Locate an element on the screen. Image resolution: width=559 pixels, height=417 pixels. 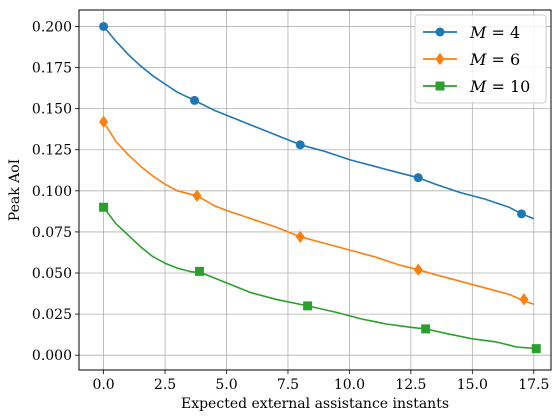
legend-entry: M = 6 is located at coordinates (471, 59).